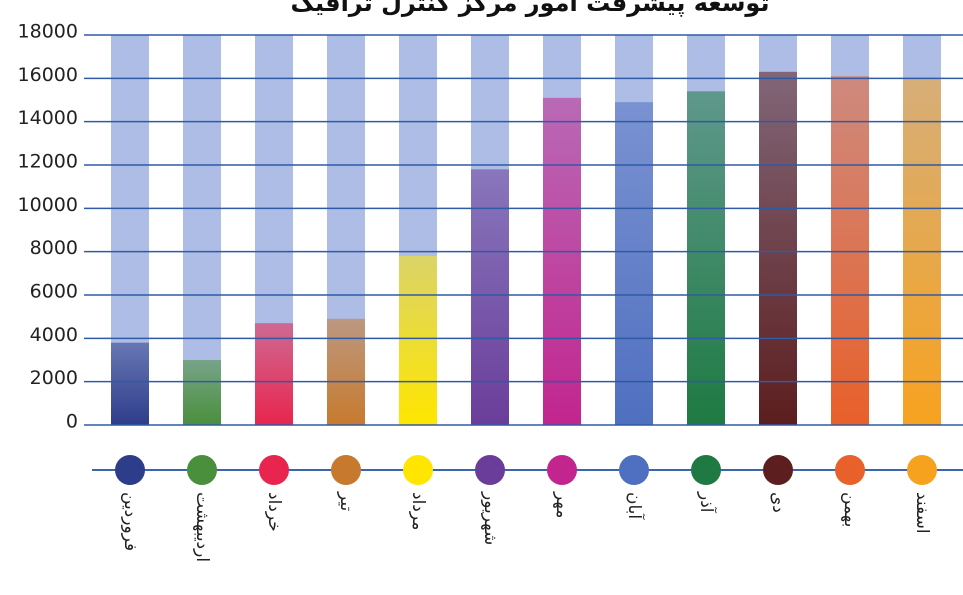  Describe the element at coordinates (562, 504) in the screenshot. I see `x-tick-label: مهر` at that location.